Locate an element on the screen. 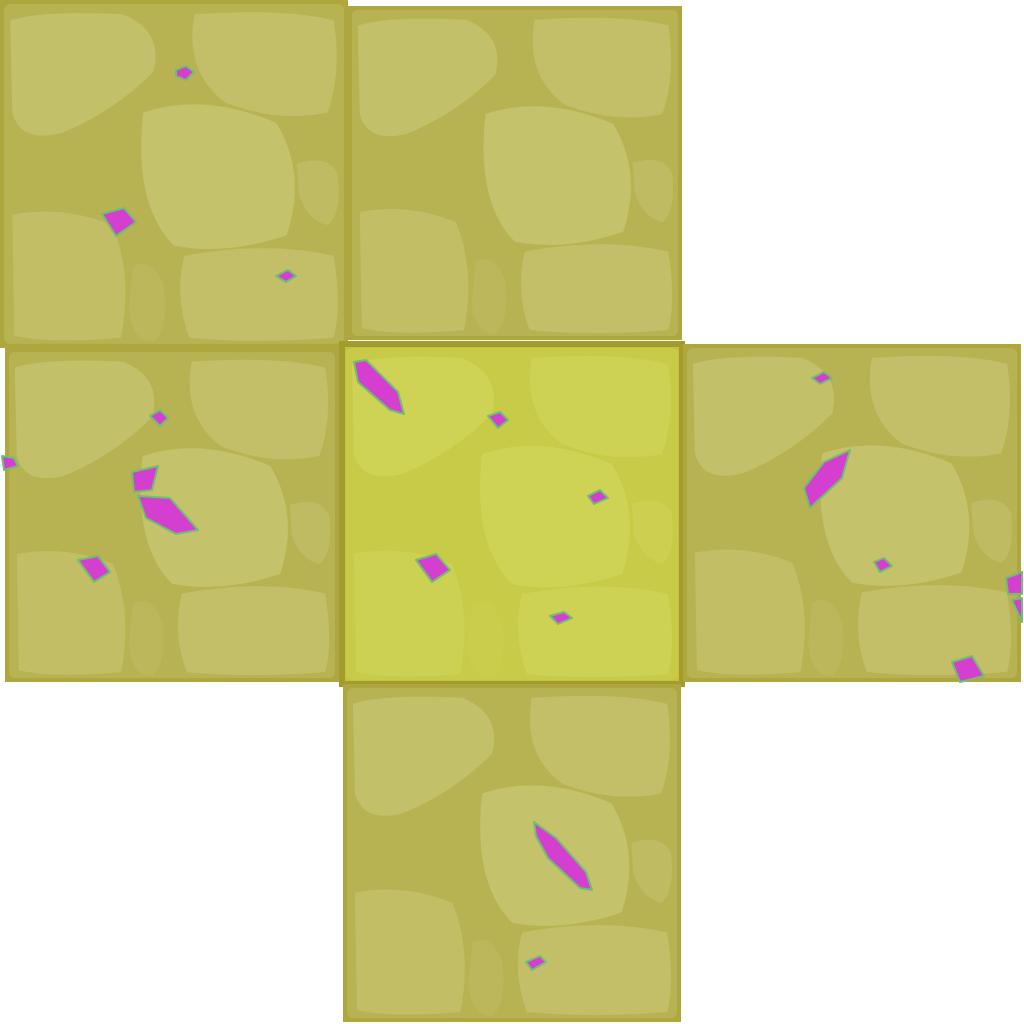 Image resolution: width=1024 pixels, height=1024 pixels. tile-left is located at coordinates (170, 515).